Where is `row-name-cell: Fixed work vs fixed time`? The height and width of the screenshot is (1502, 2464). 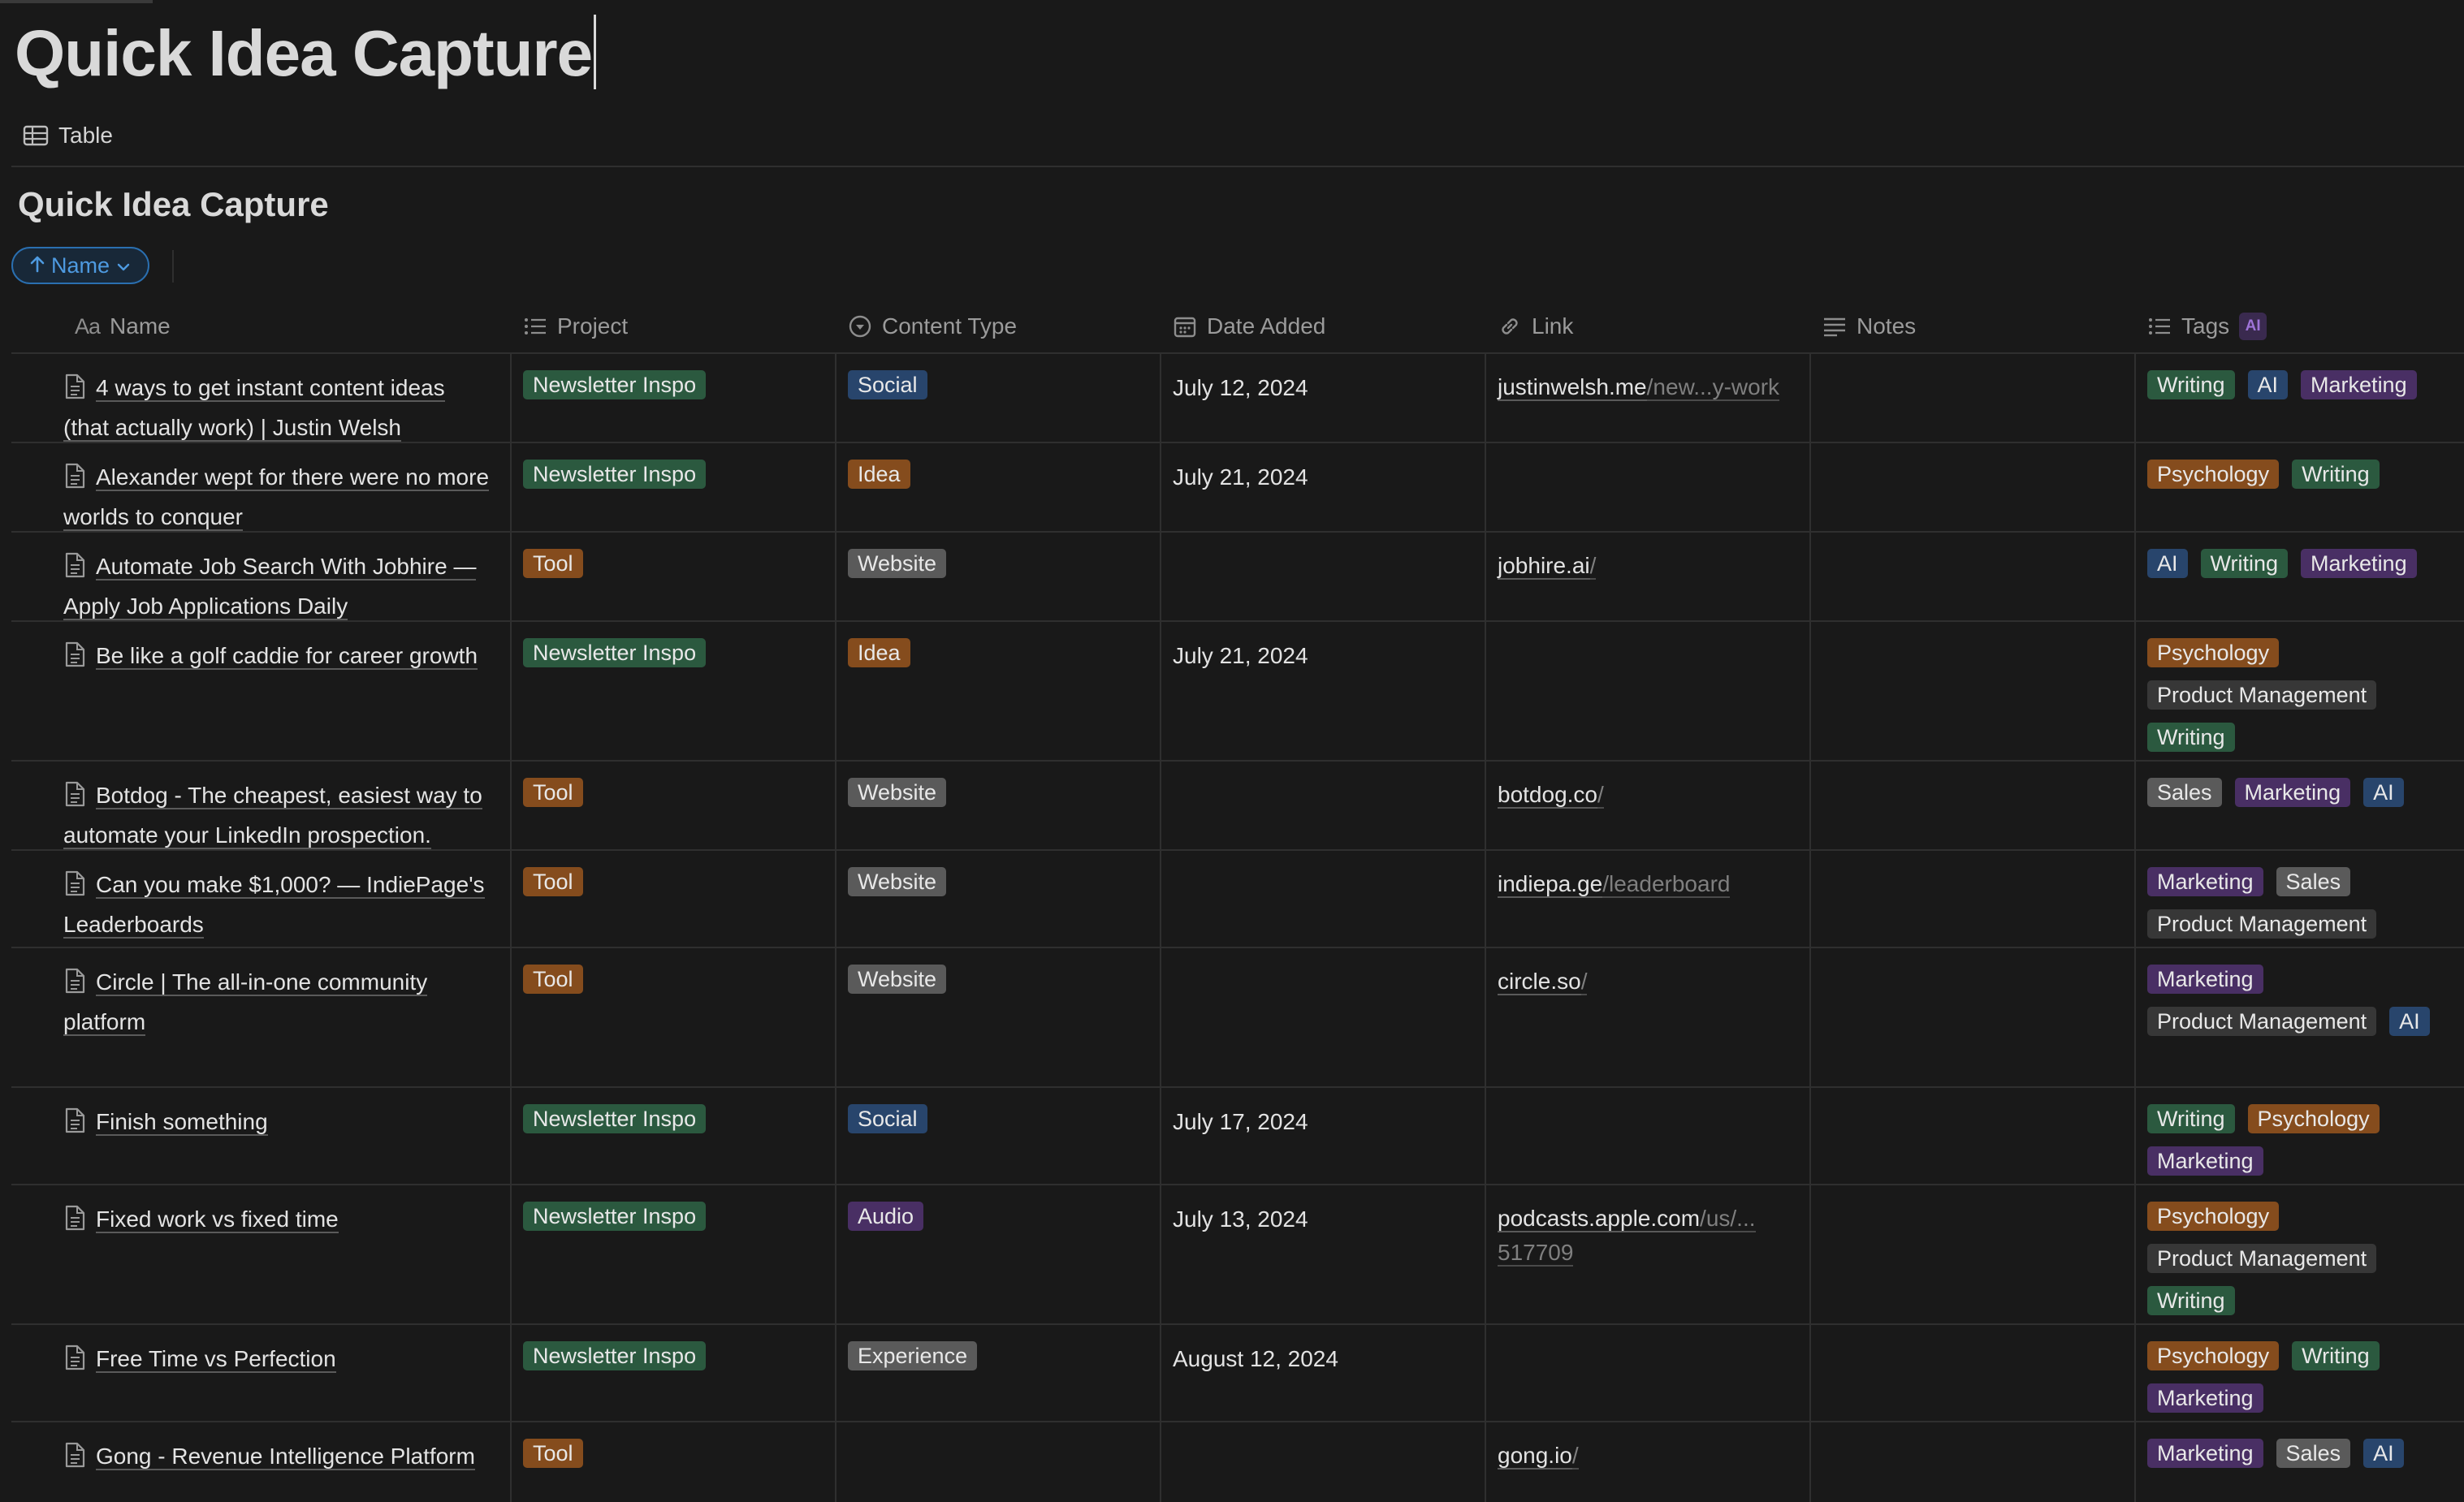
row-name-cell: Fixed work vs fixed time is located at coordinates (278, 1222).